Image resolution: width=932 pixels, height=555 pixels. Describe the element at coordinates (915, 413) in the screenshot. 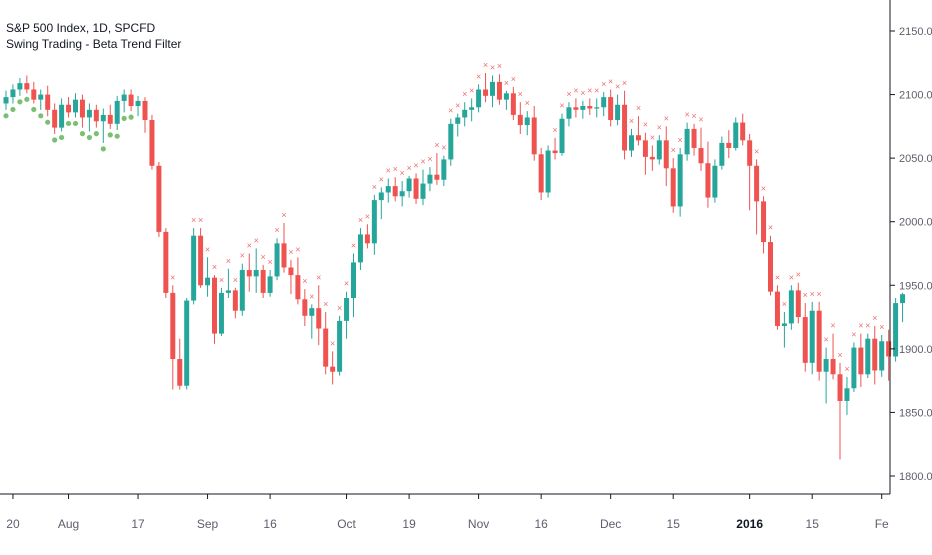

I see `price-tick-label: 1850.0` at that location.